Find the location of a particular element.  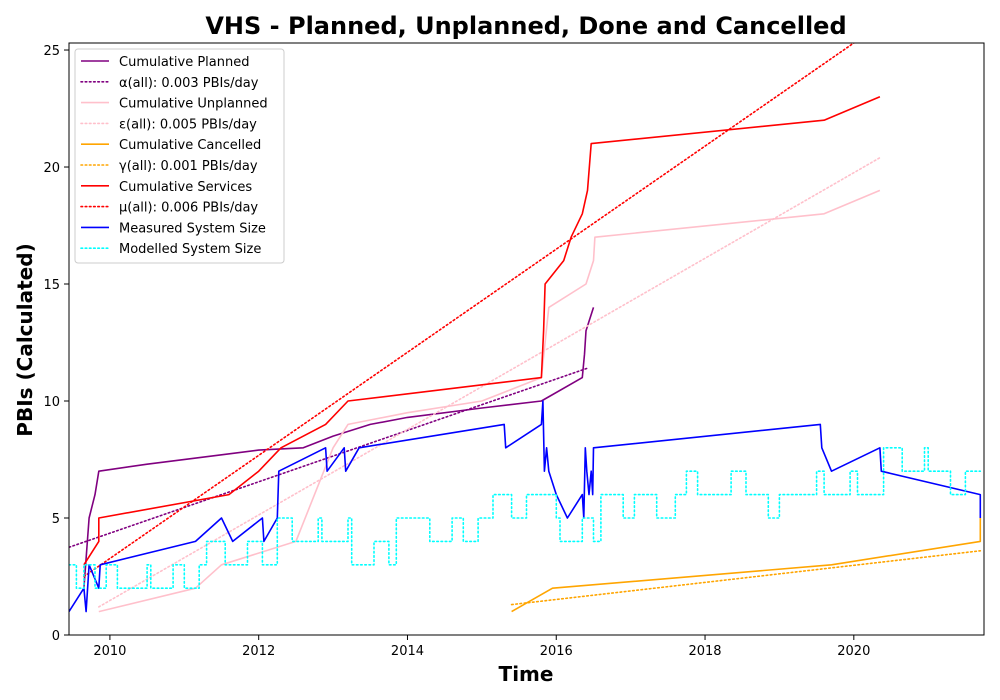

legend-label: γ(all): 0.001 PBIs/day is located at coordinates (188, 166).